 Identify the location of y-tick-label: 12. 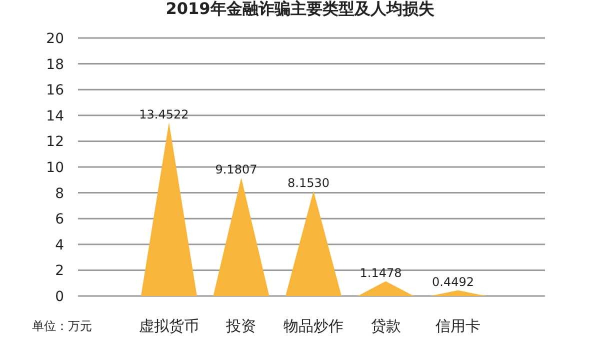
(55, 142).